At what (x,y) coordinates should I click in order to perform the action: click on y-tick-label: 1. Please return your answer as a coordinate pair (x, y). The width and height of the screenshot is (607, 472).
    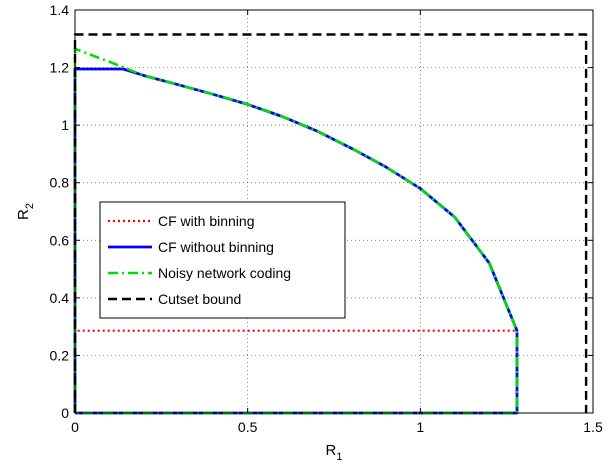
    Looking at the image, I should click on (65, 125).